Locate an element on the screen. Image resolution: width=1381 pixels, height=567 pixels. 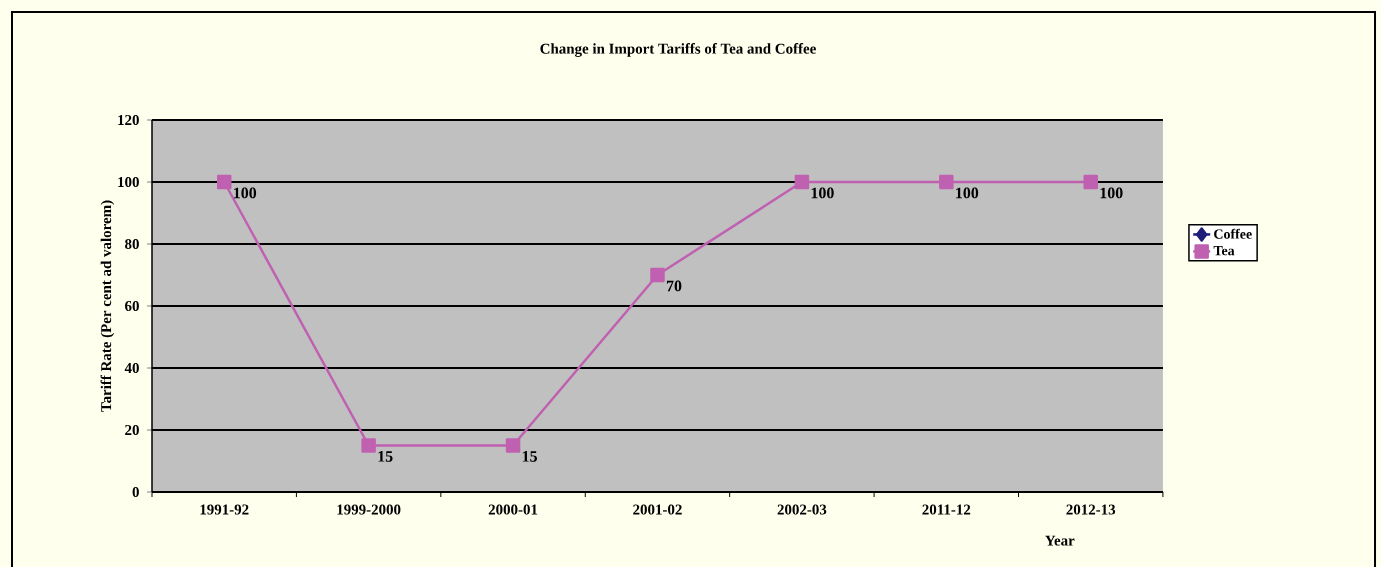
x-tick-label: 2001-02 is located at coordinates (657, 509).